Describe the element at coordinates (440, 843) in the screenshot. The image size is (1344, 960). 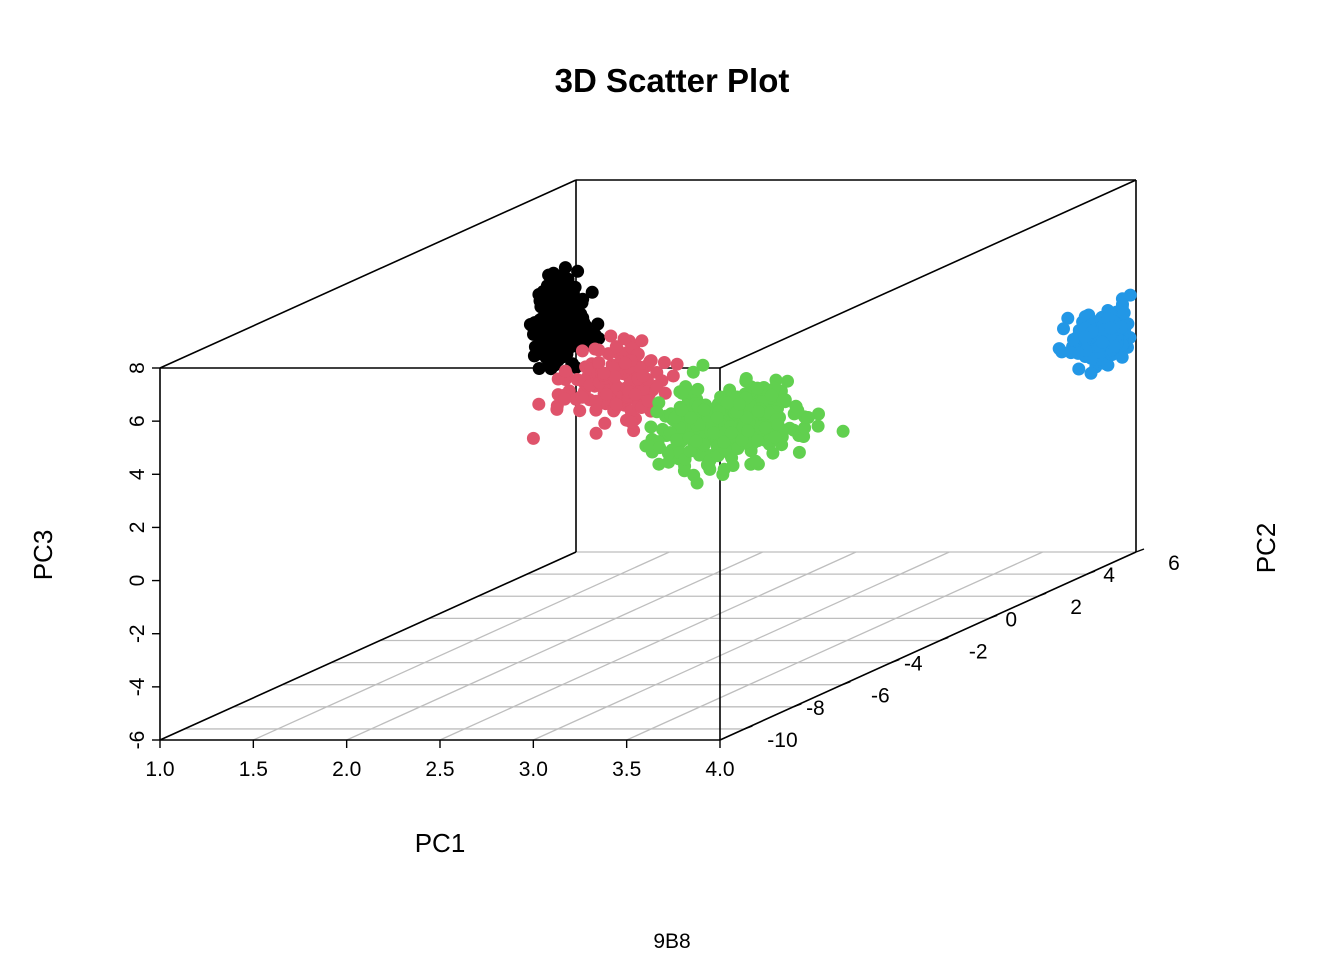
I see `x-axis-label: PC1` at that location.